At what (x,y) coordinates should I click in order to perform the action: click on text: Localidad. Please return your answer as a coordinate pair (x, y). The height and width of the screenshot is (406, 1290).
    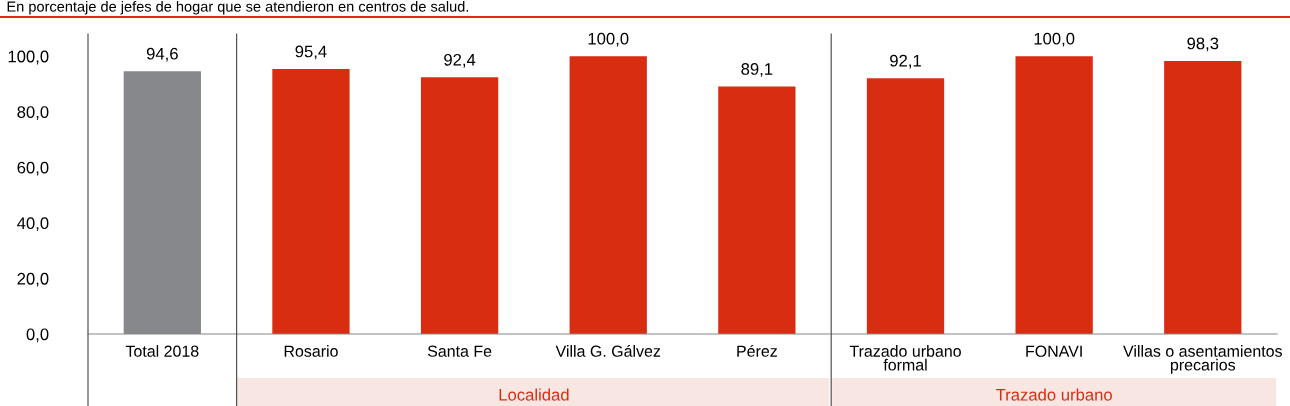
    Looking at the image, I should click on (534, 394).